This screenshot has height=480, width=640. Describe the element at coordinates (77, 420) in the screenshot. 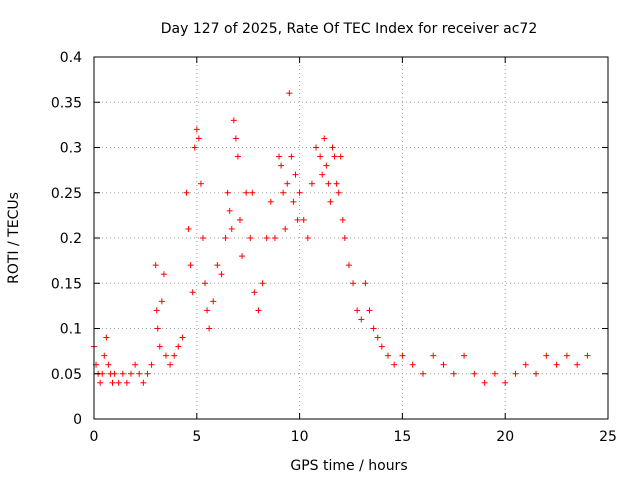

I see `y-tick-label: 0` at that location.